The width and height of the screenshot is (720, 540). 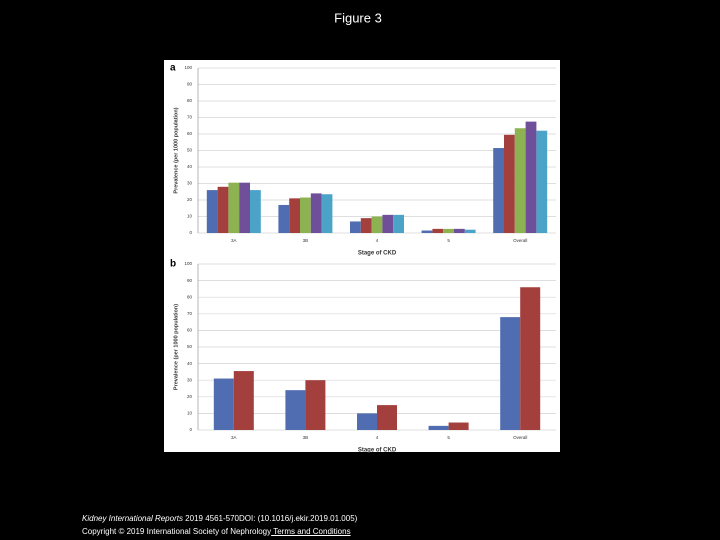 What do you see at coordinates (358, 17) in the screenshot?
I see `slide-title: Figure 3` at bounding box center [358, 17].